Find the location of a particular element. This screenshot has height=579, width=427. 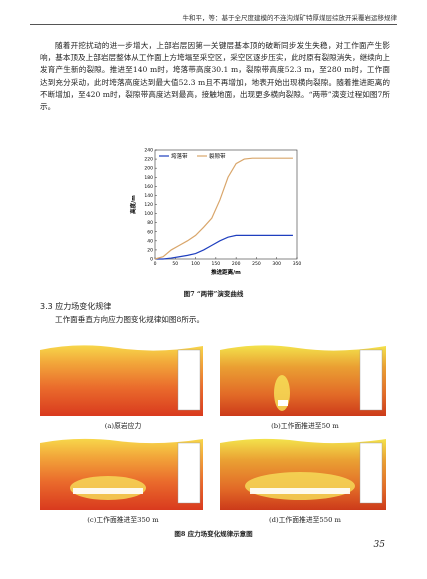

y-tick-label: 0 is located at coordinates (151, 260).